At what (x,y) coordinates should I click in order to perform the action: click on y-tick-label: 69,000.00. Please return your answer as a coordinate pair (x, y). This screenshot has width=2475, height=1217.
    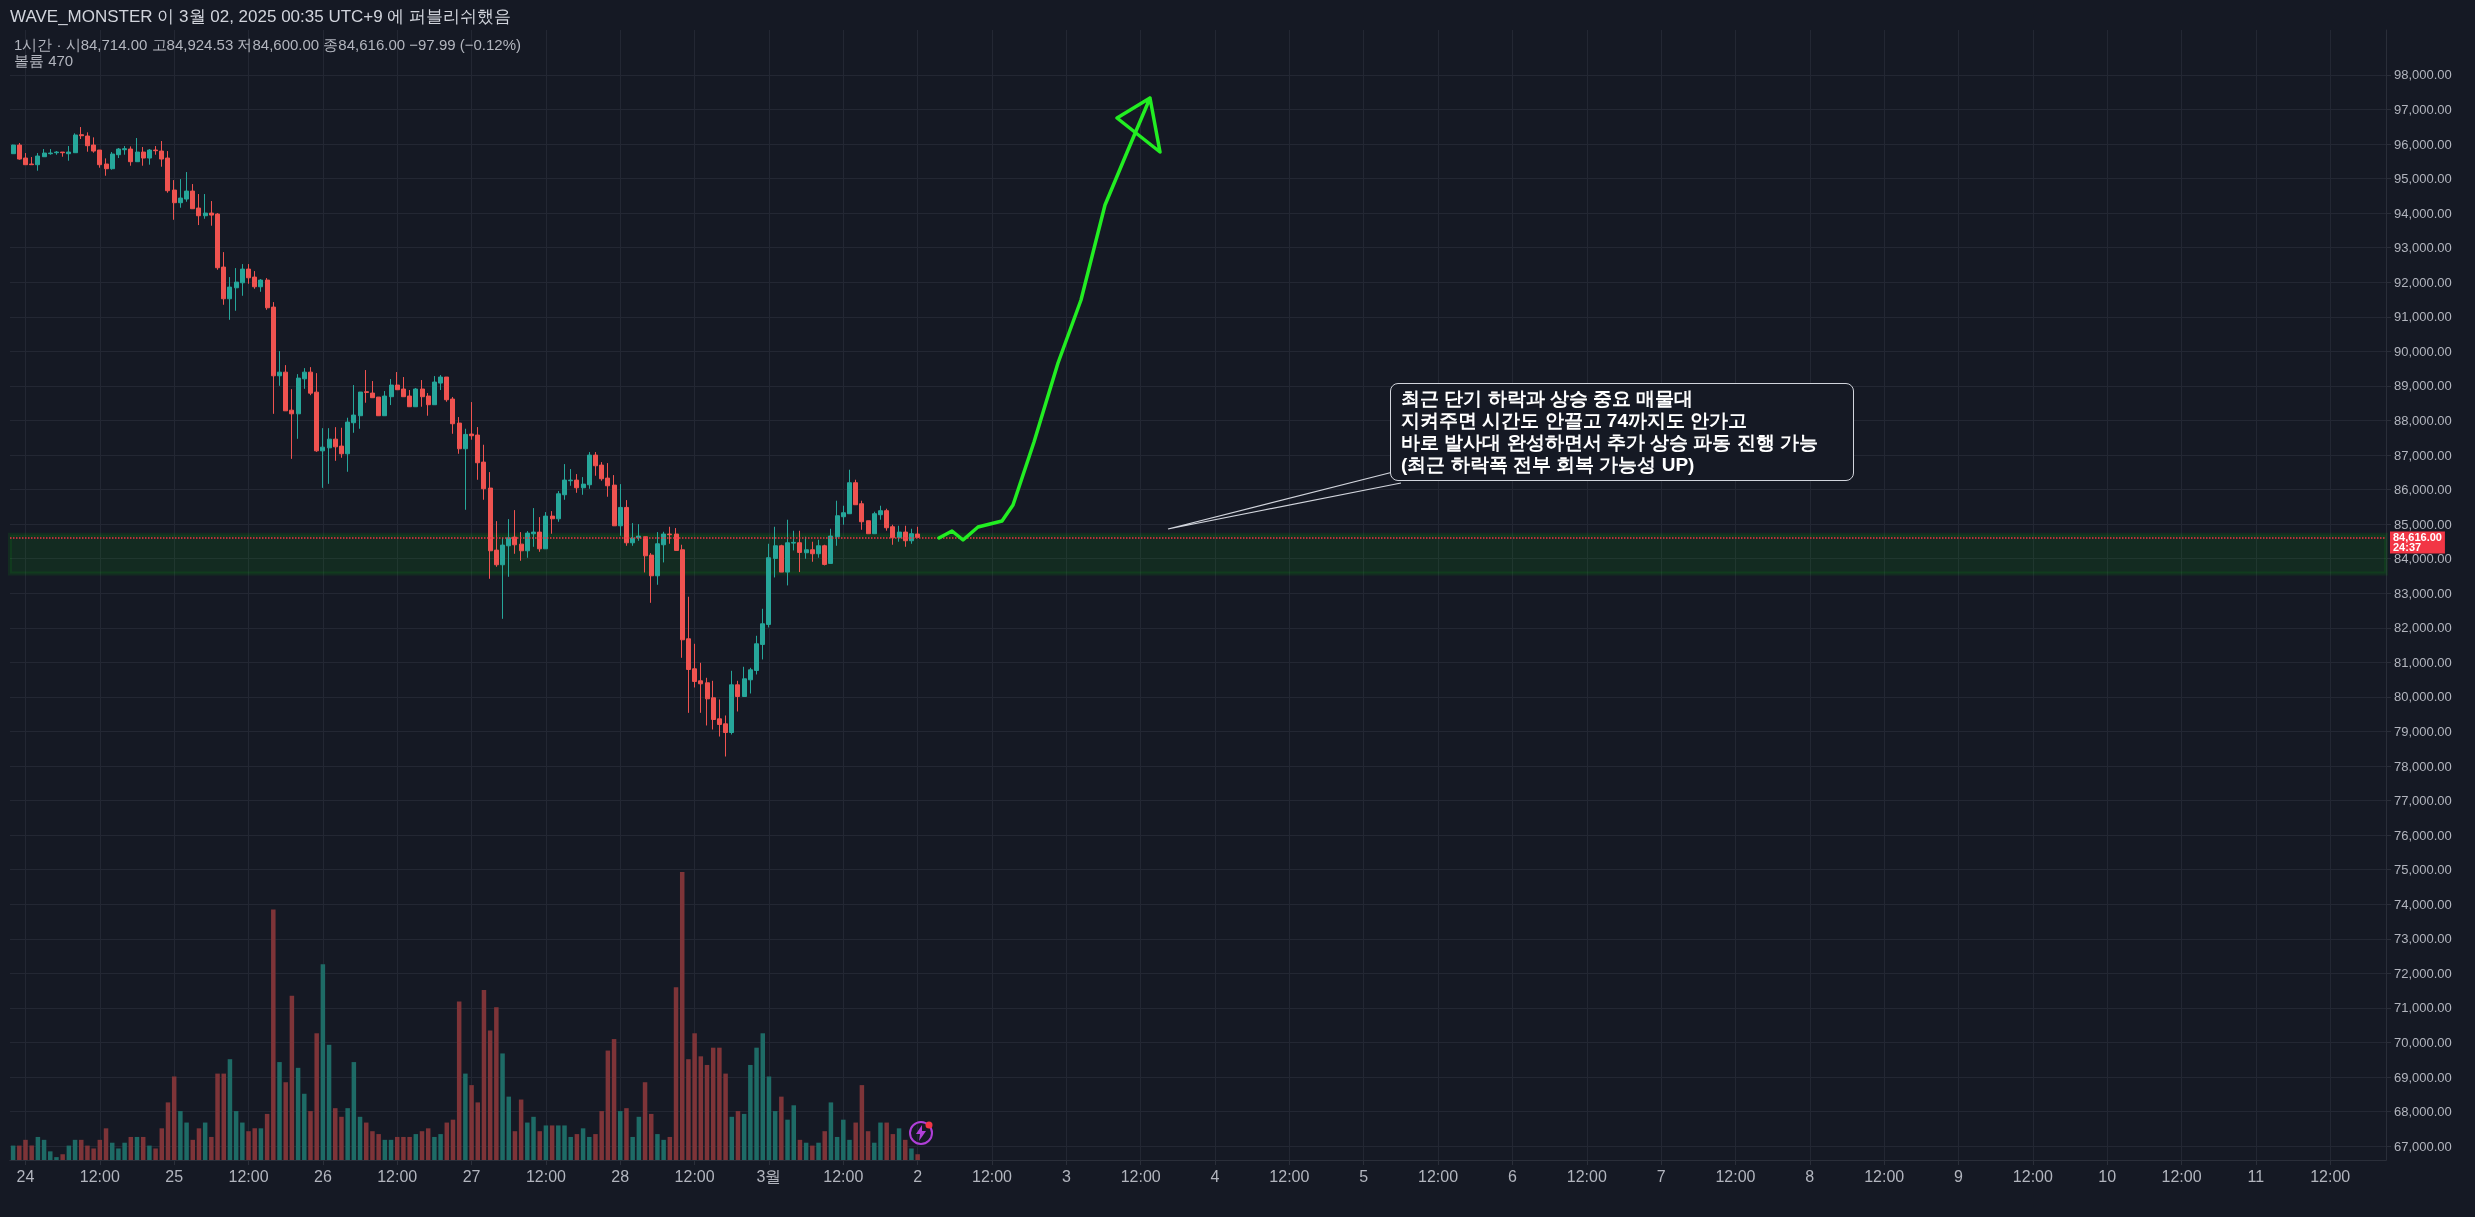
    Looking at the image, I should click on (2423, 1077).